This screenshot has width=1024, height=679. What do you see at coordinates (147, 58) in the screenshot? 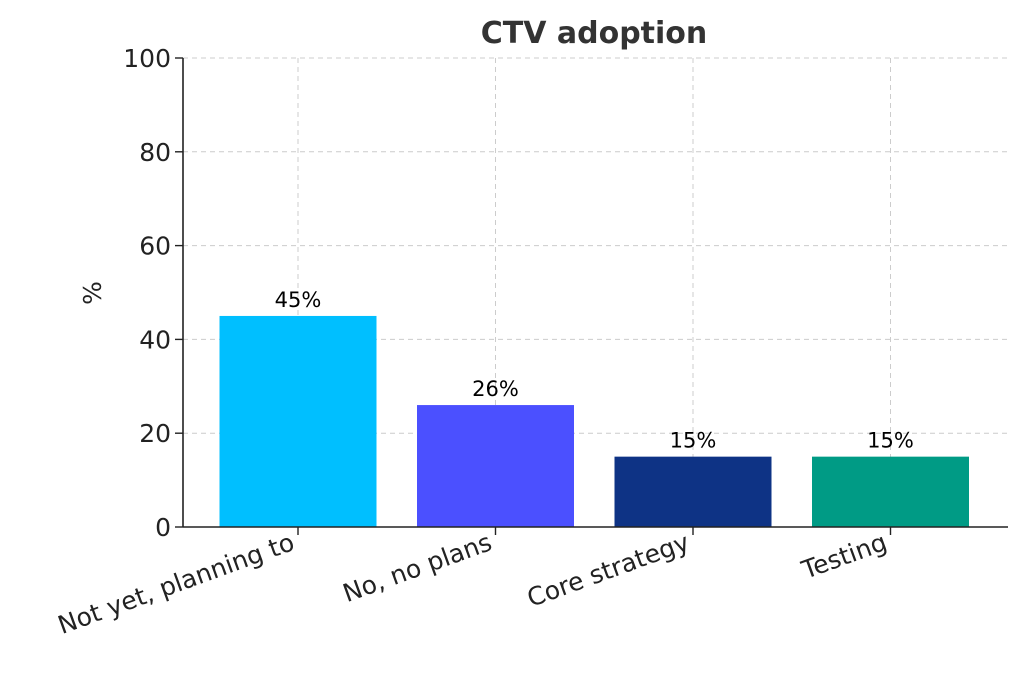
I see `y-tick-label: 100` at bounding box center [147, 58].